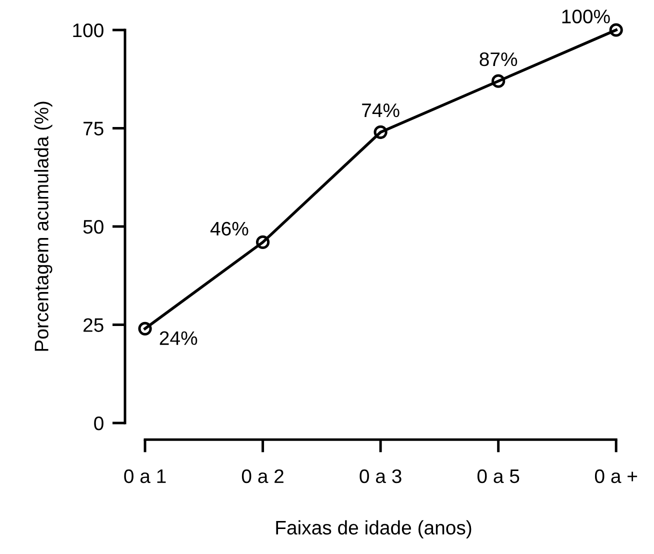 This screenshot has height=554, width=654. Describe the element at coordinates (94, 129) in the screenshot. I see `y-tick-label: 75` at that location.